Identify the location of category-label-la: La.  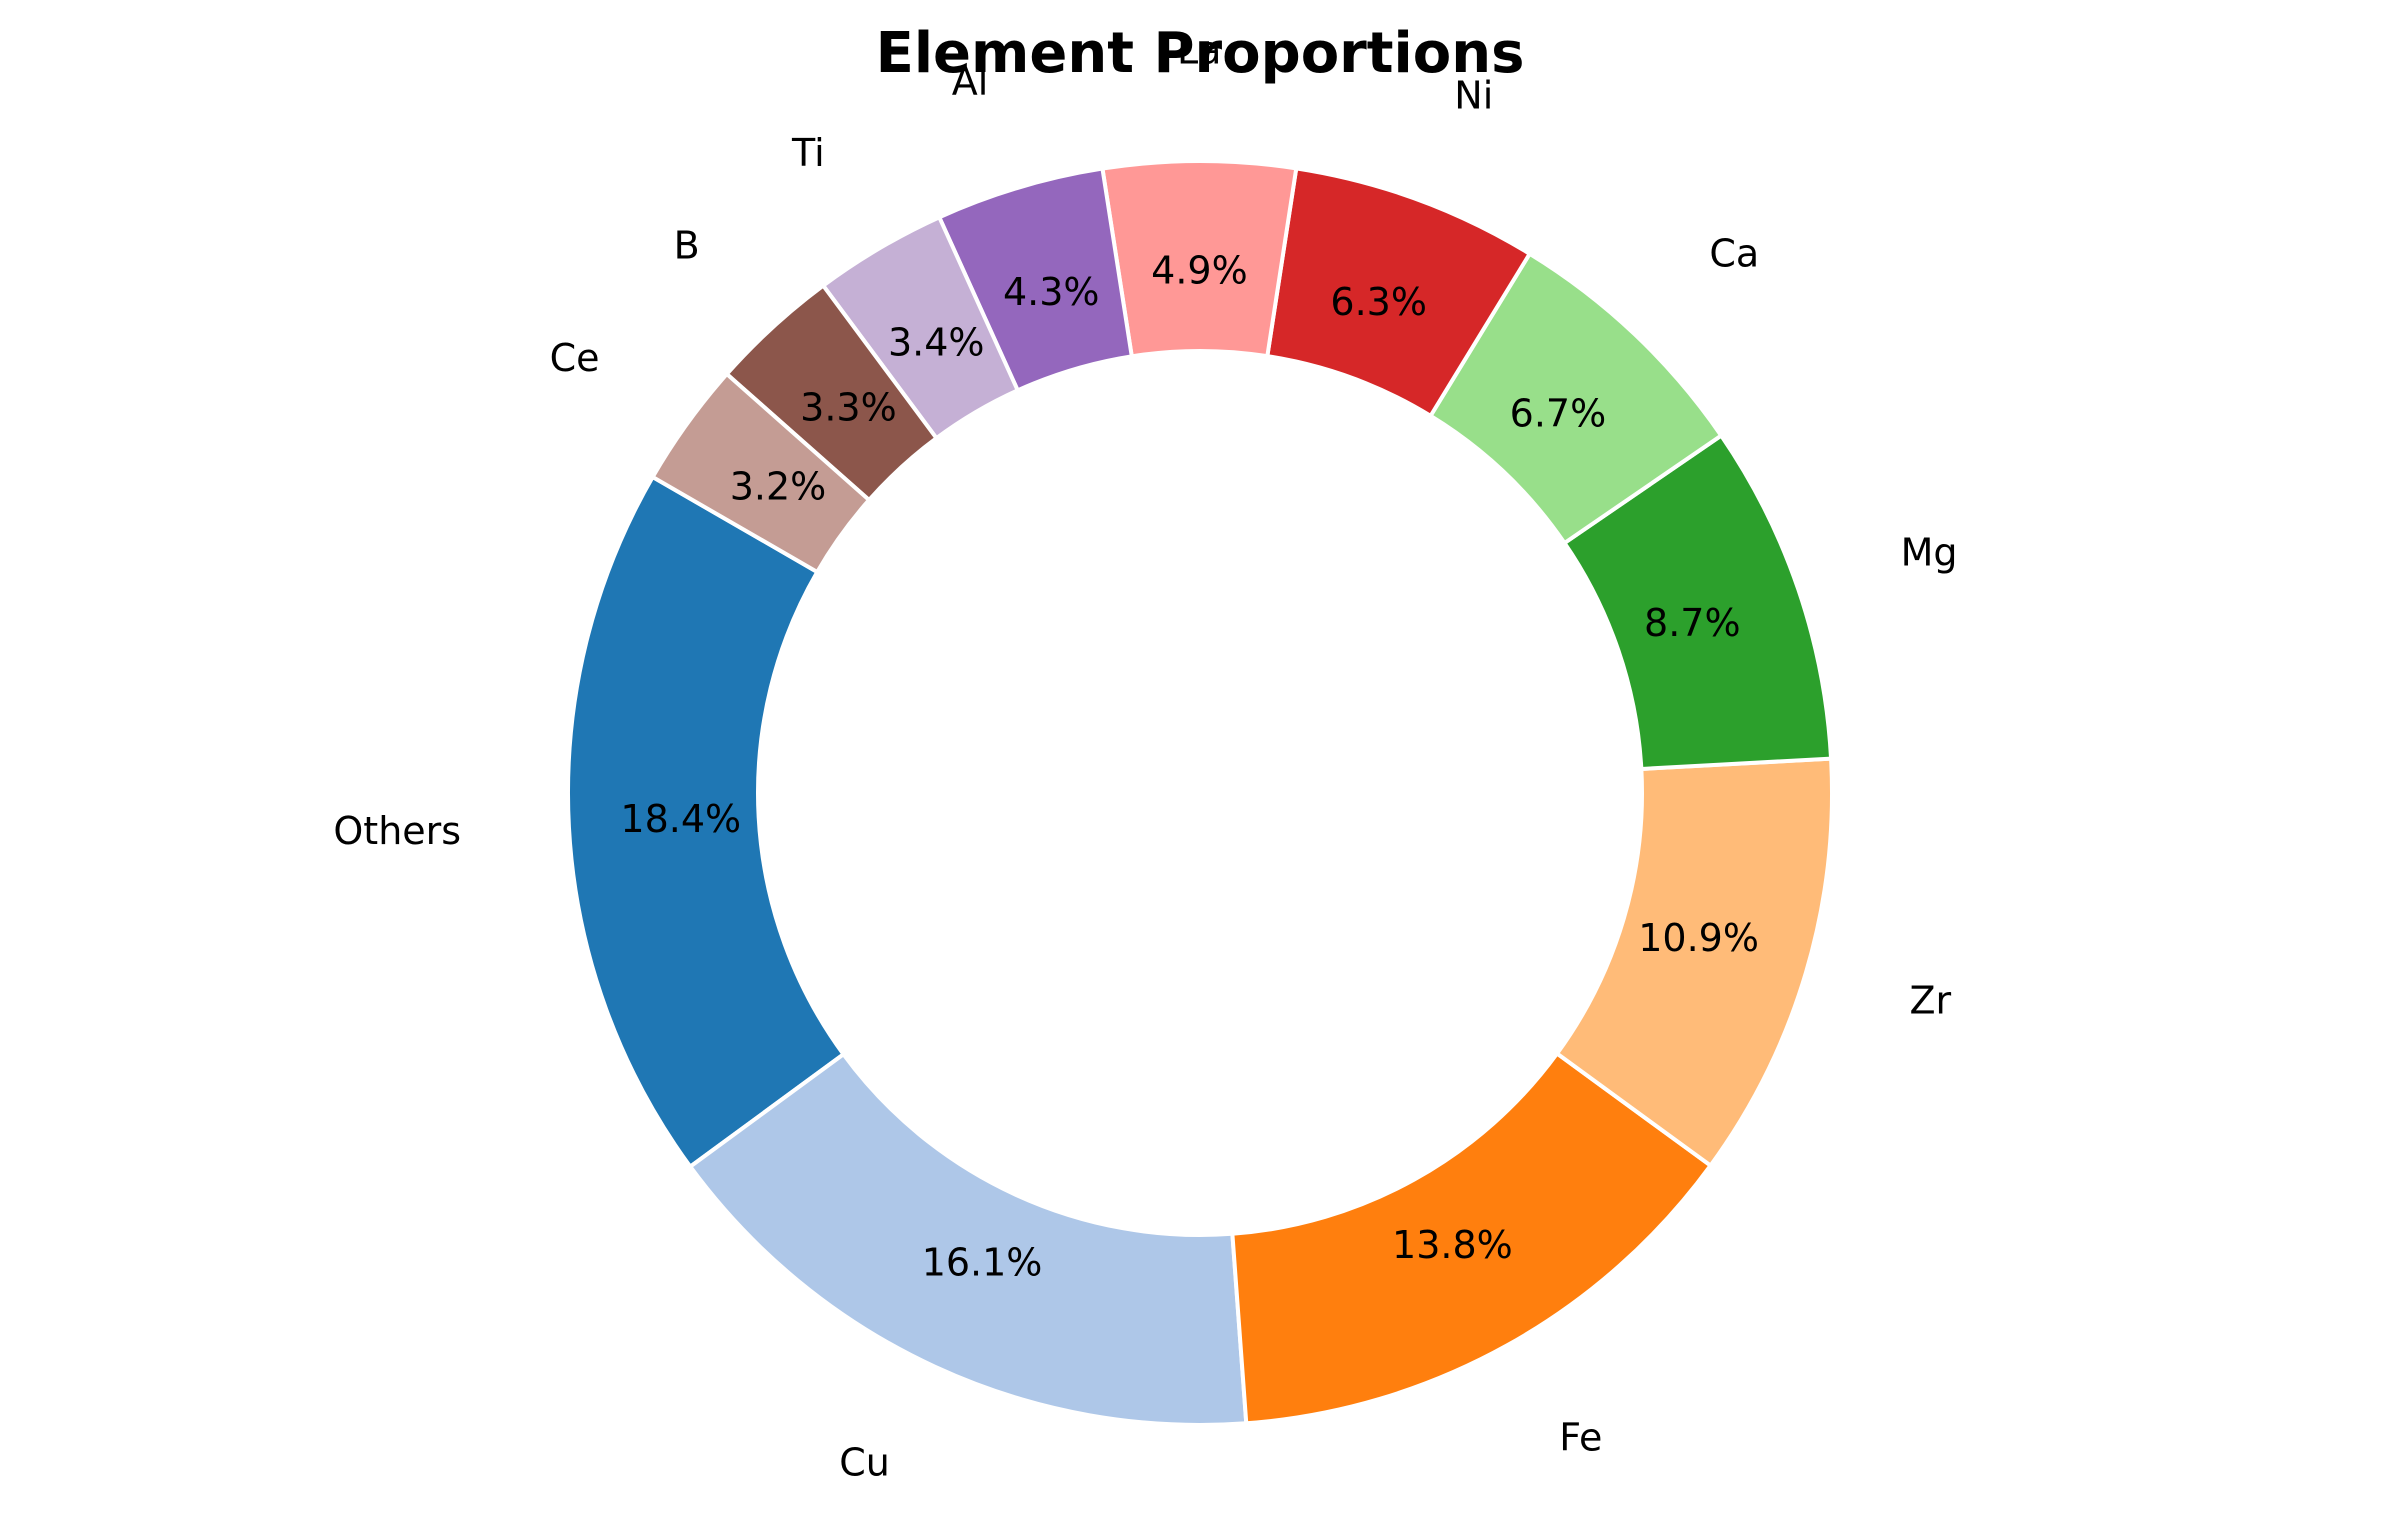
(1199, 51).